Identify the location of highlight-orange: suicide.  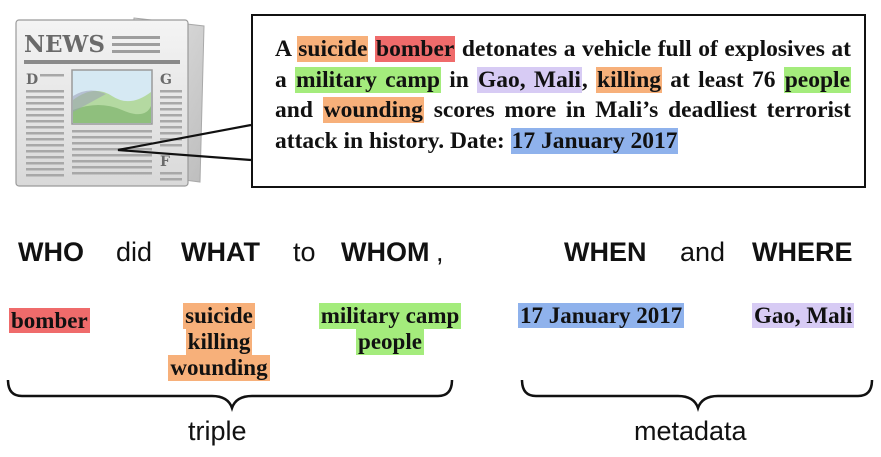
(333, 49).